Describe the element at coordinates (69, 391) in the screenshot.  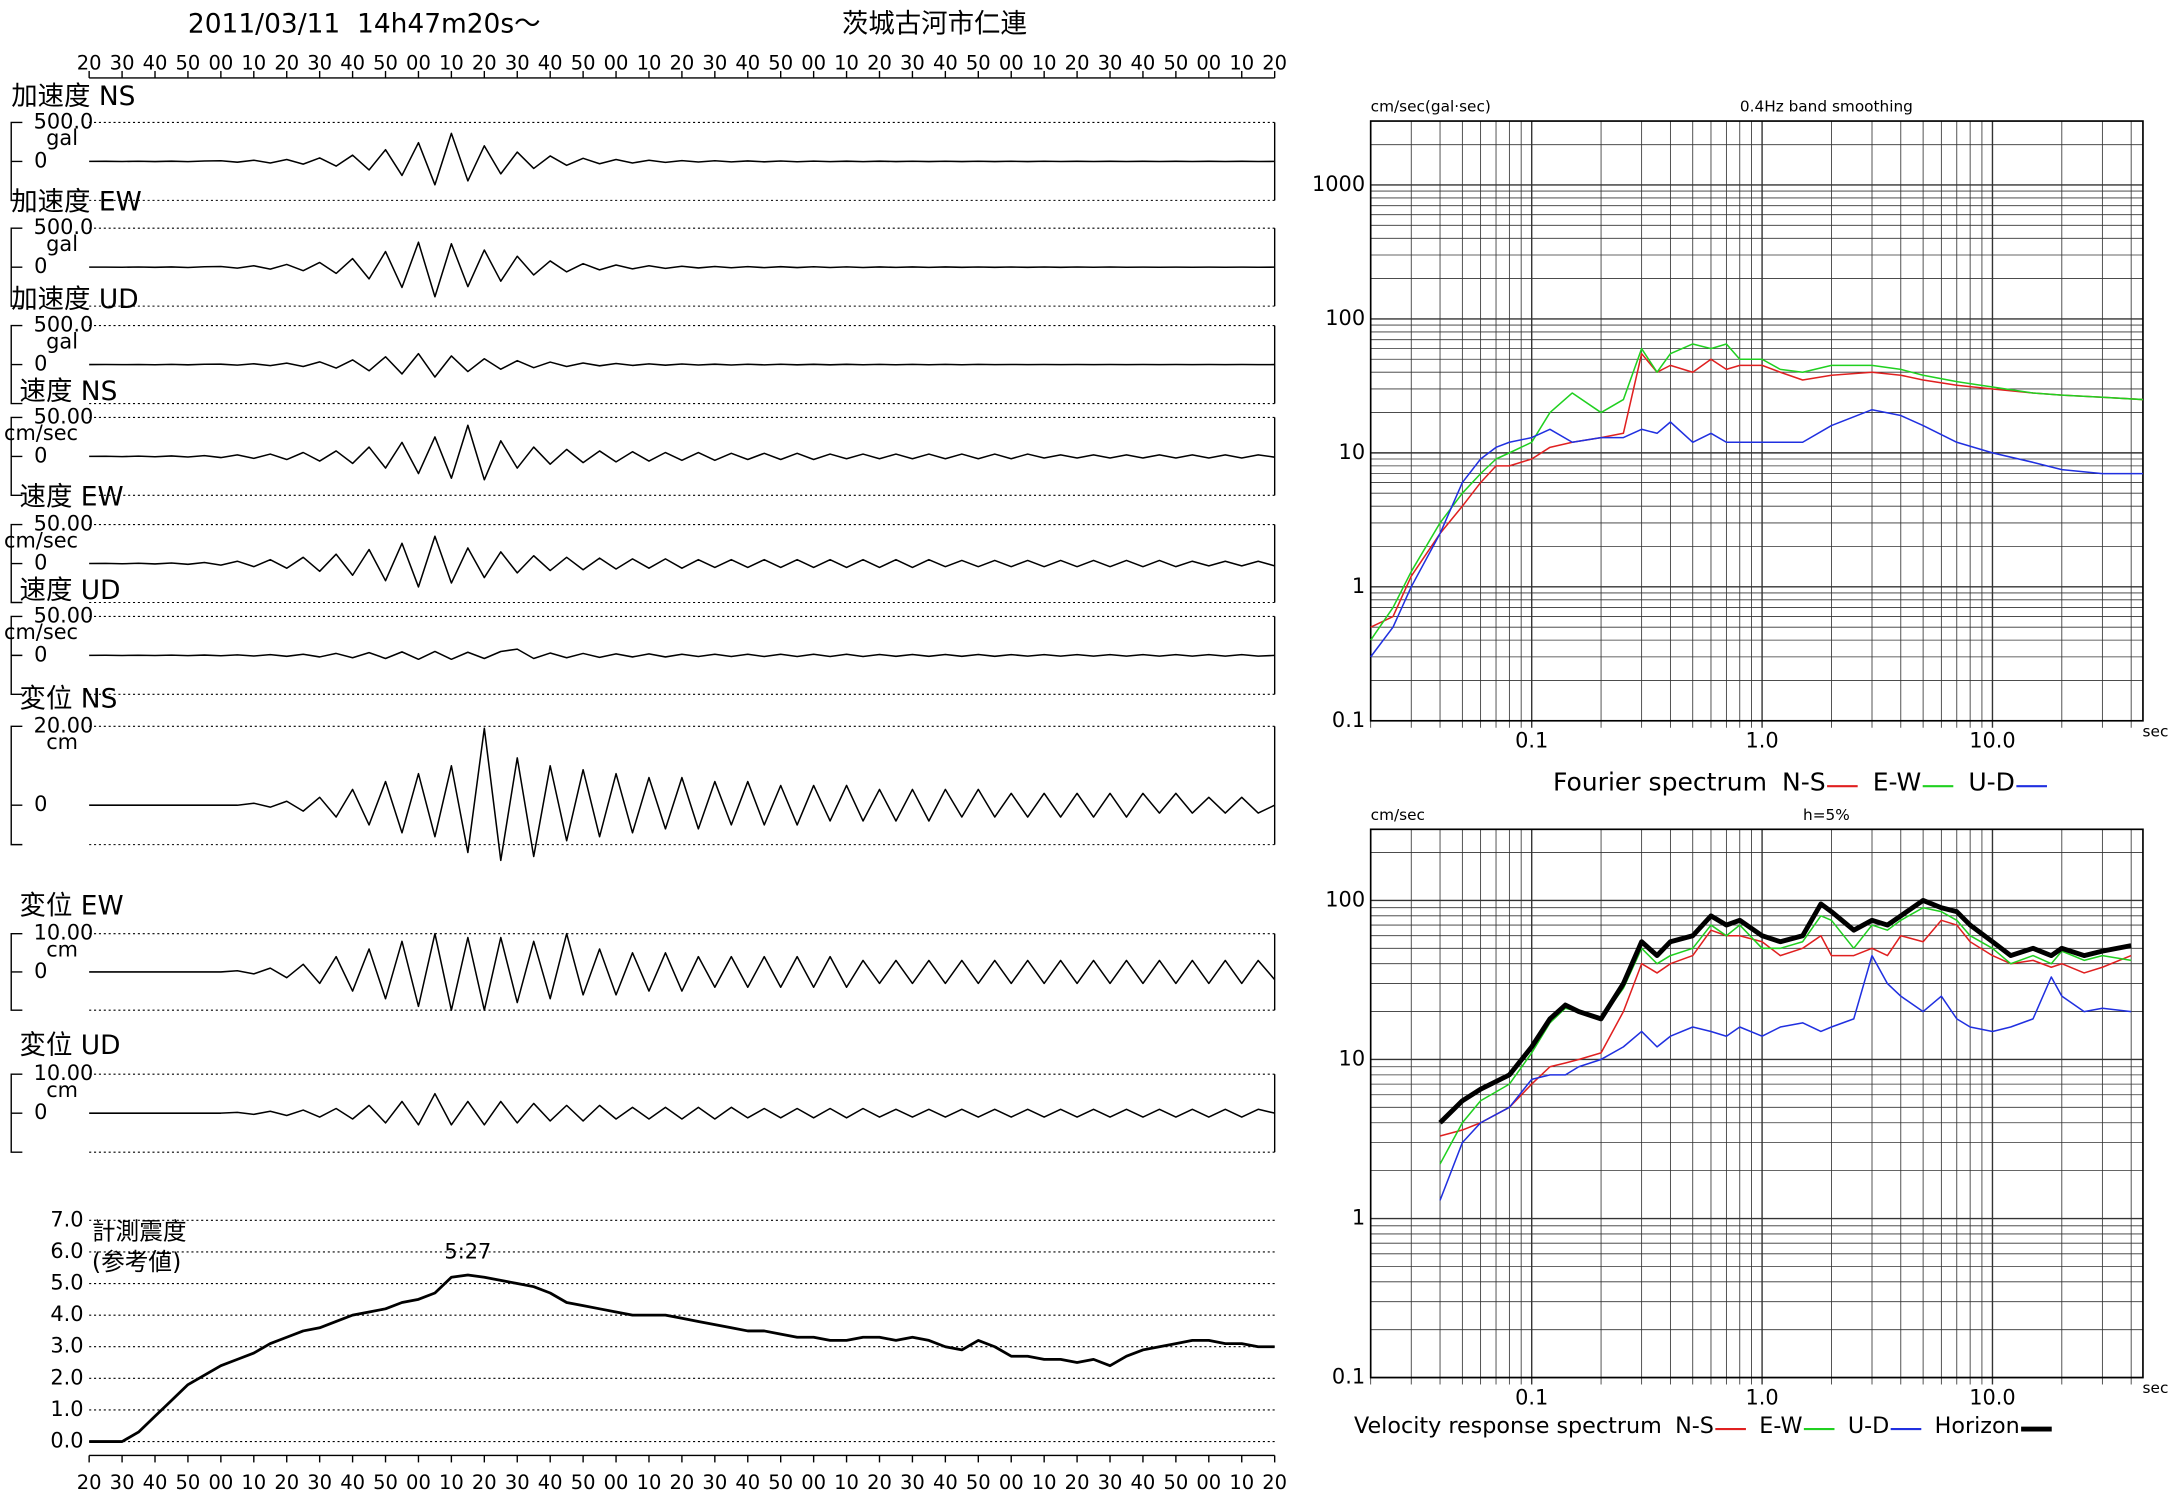
I see `panel-label: 速度 NS` at that location.